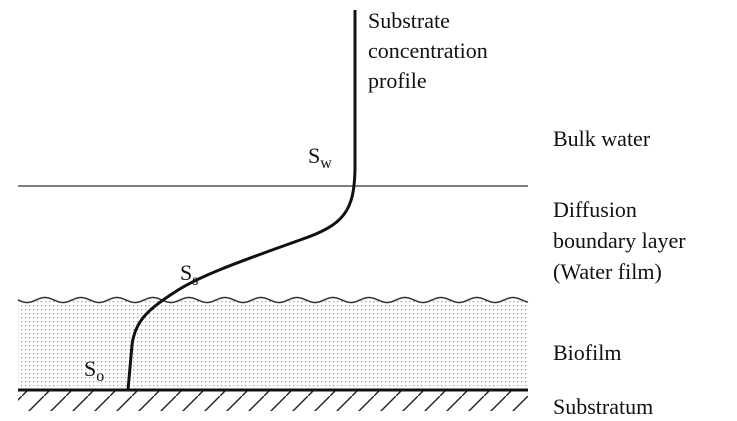 The height and width of the screenshot is (421, 737). I want to click on substratum-hatch, so click(273, 401).